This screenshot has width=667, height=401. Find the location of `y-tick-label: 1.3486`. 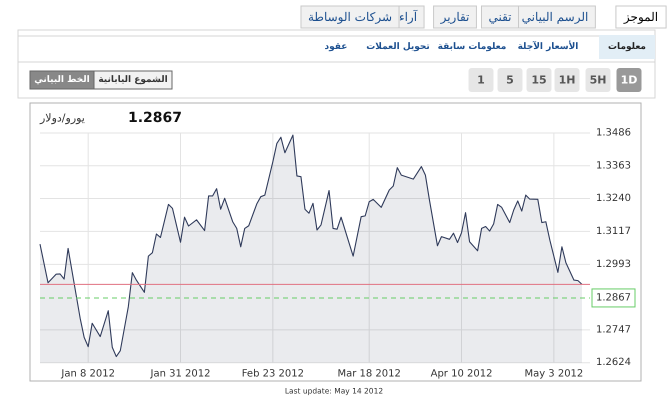

y-tick-label: 1.3486 is located at coordinates (613, 133).